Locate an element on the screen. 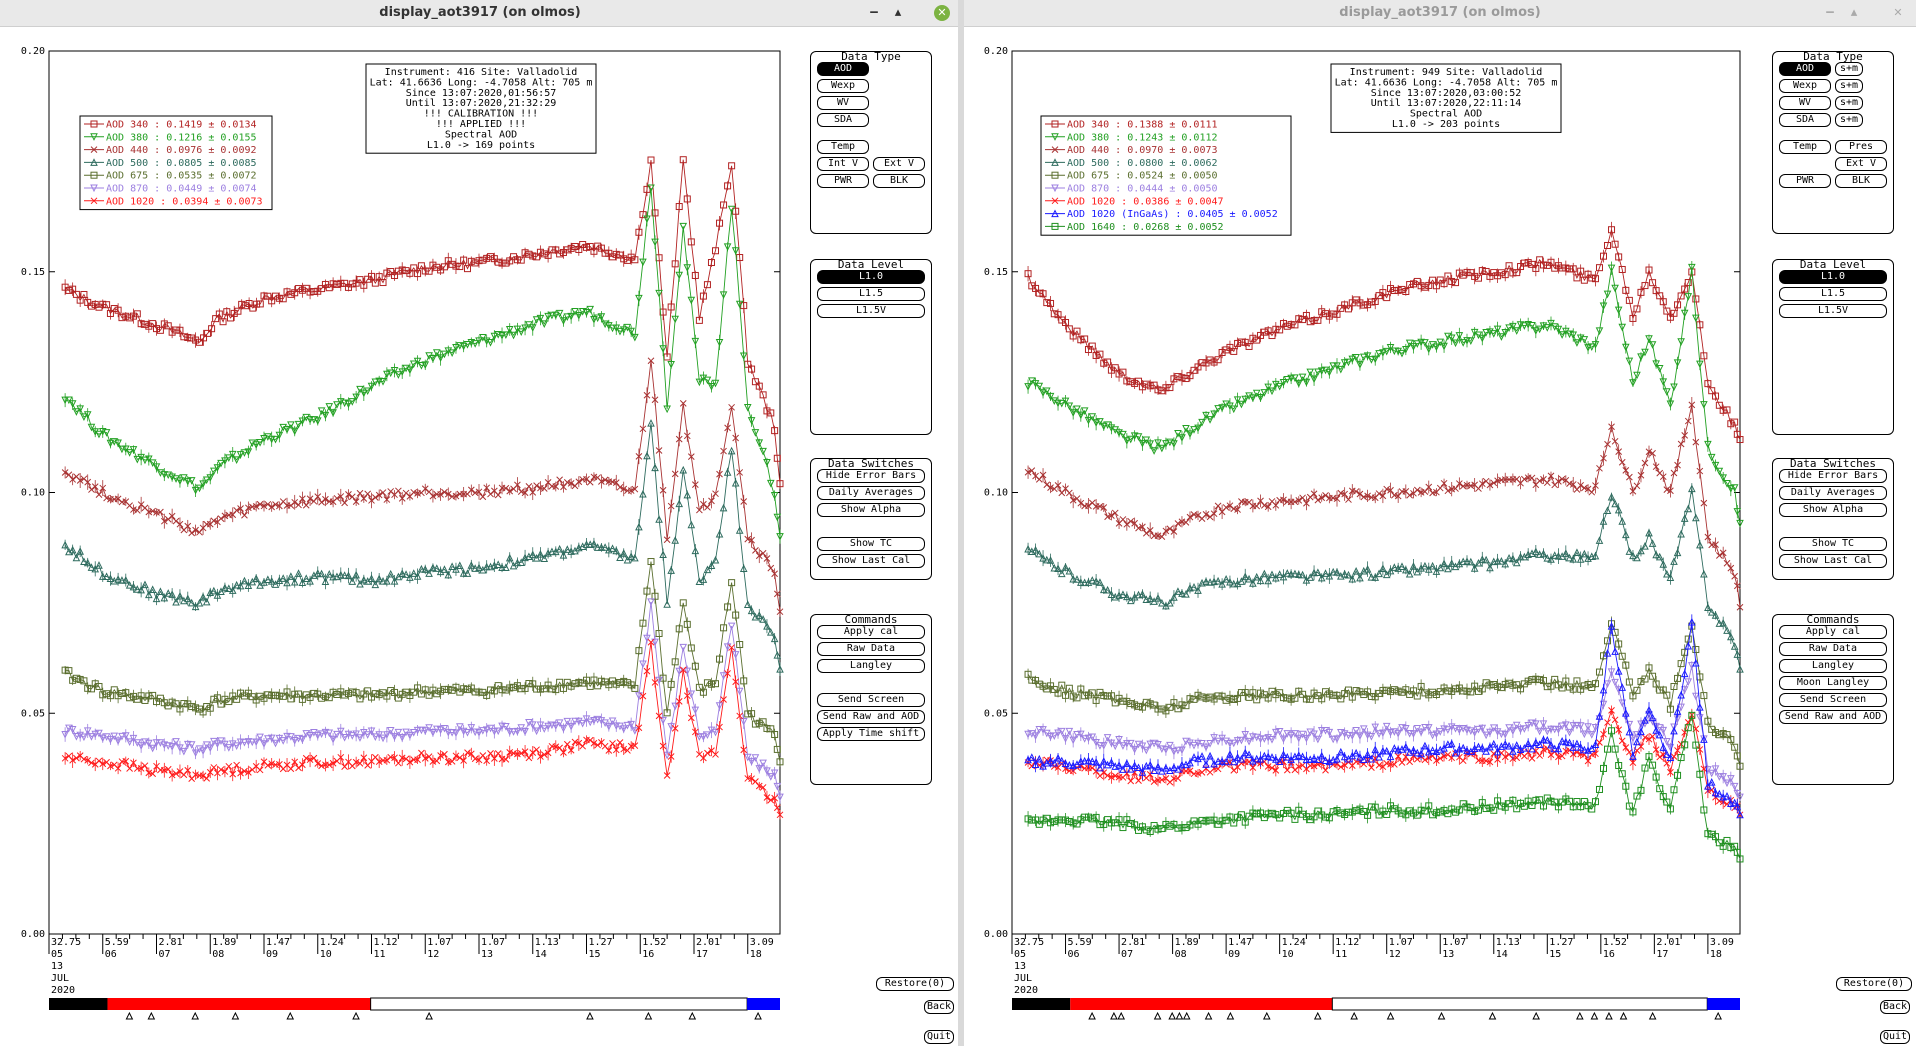 This screenshot has height=1046, width=1916. int-v-button: Int V is located at coordinates (843, 164).